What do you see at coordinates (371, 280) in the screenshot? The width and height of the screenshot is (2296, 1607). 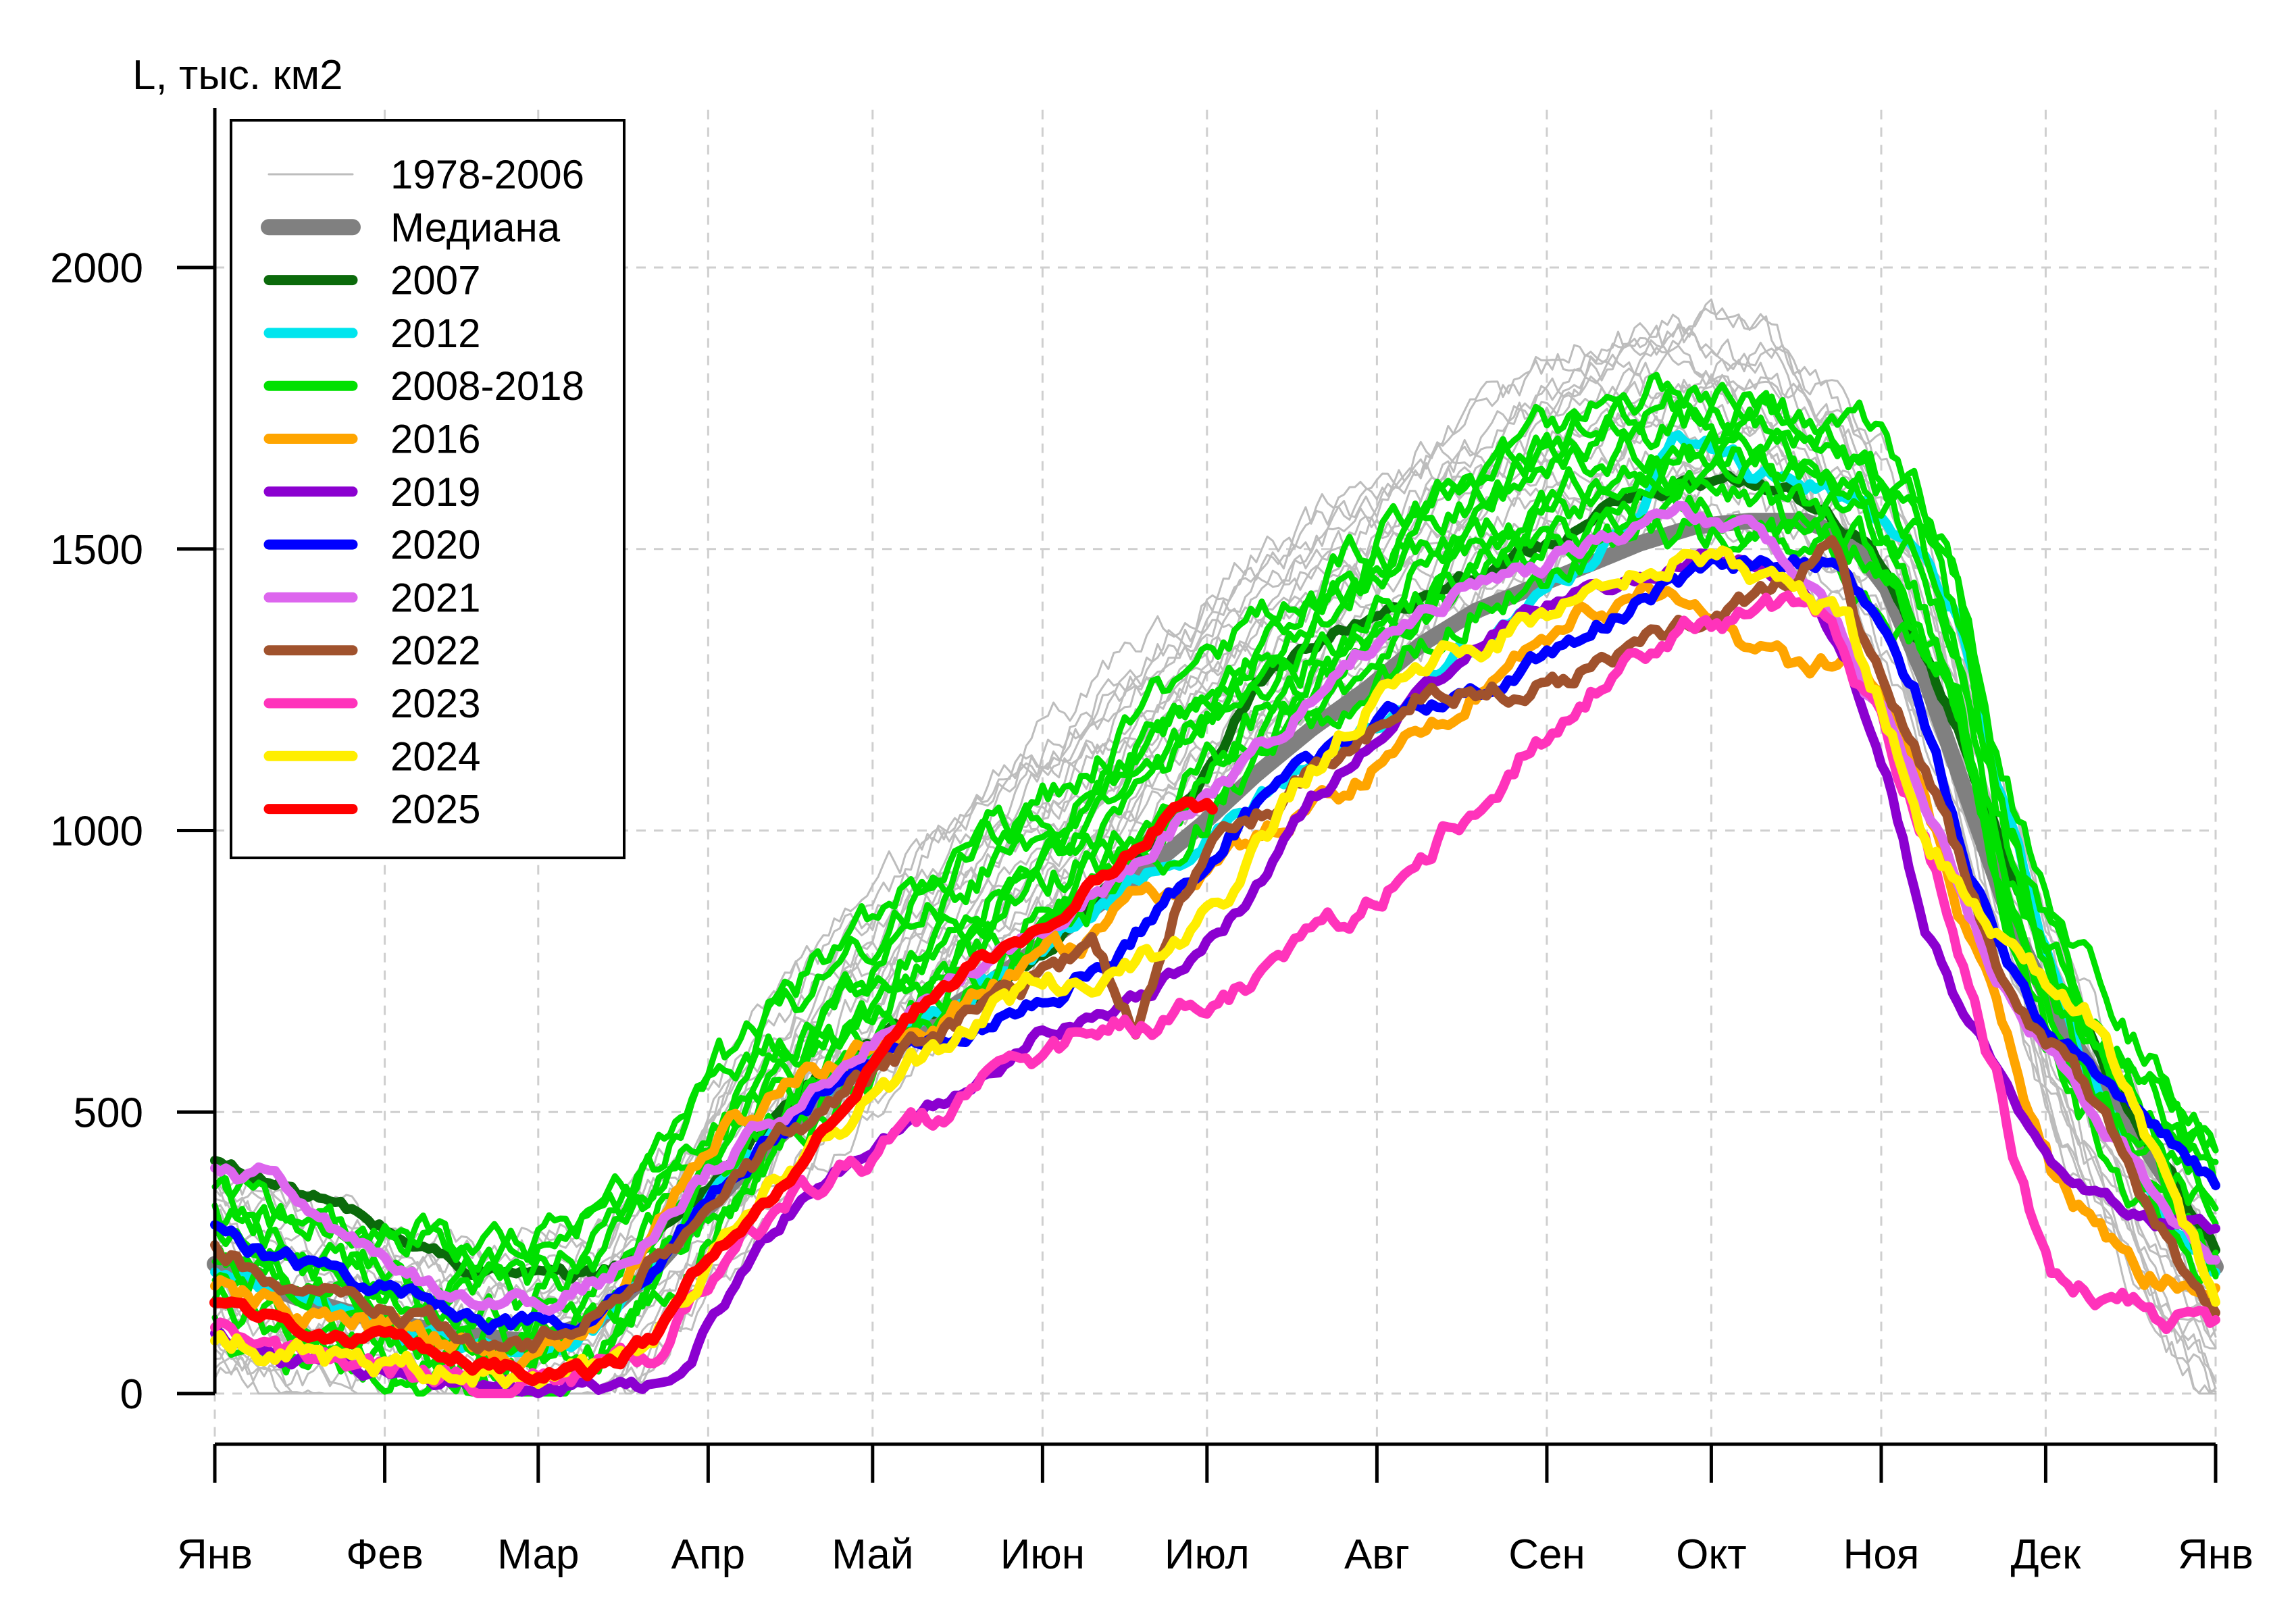 I see `legend-item: 2007` at bounding box center [371, 280].